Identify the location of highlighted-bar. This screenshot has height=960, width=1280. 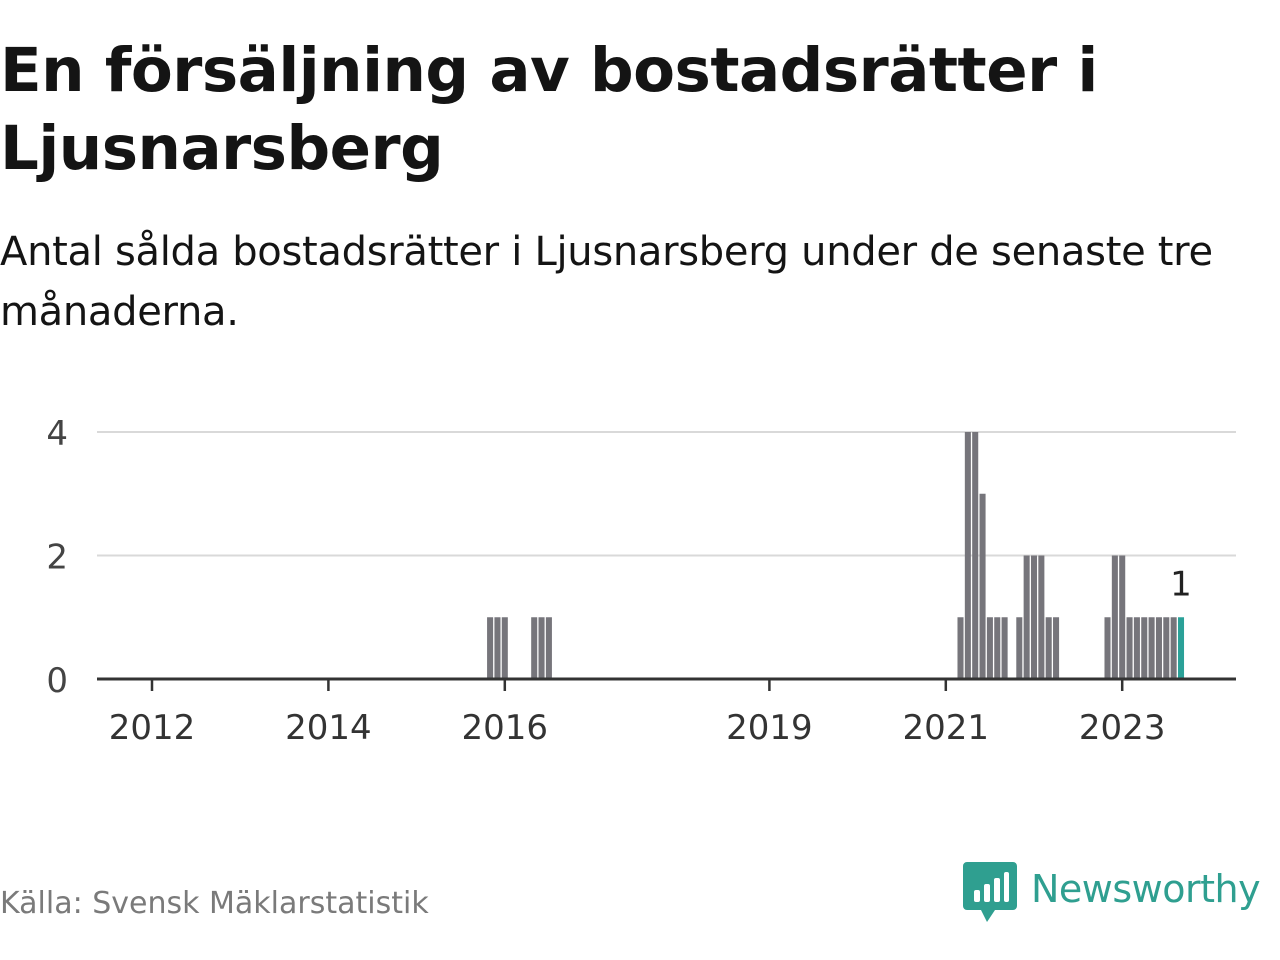
(1181, 648).